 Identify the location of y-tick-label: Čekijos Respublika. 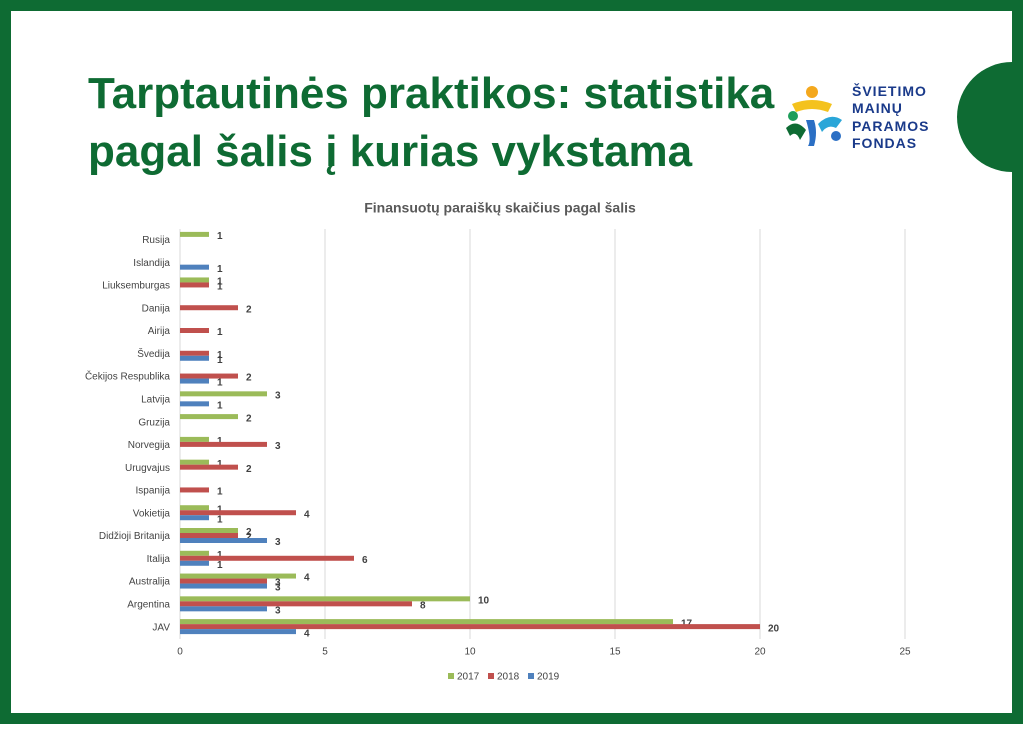
(127, 376).